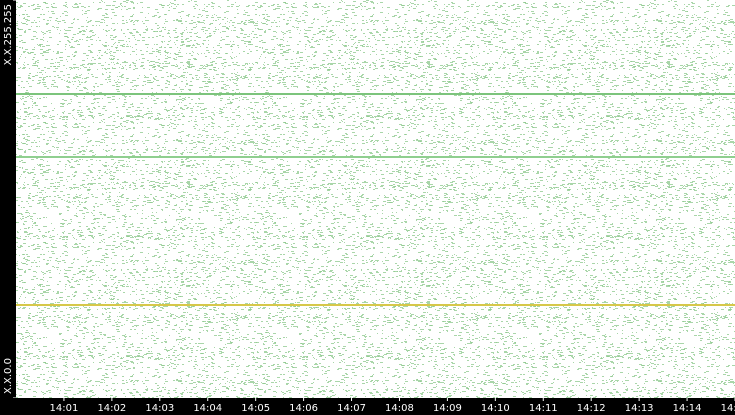 This screenshot has height=415, width=735. Describe the element at coordinates (591, 408) in the screenshot. I see `x-tick-label: 14:12` at that location.